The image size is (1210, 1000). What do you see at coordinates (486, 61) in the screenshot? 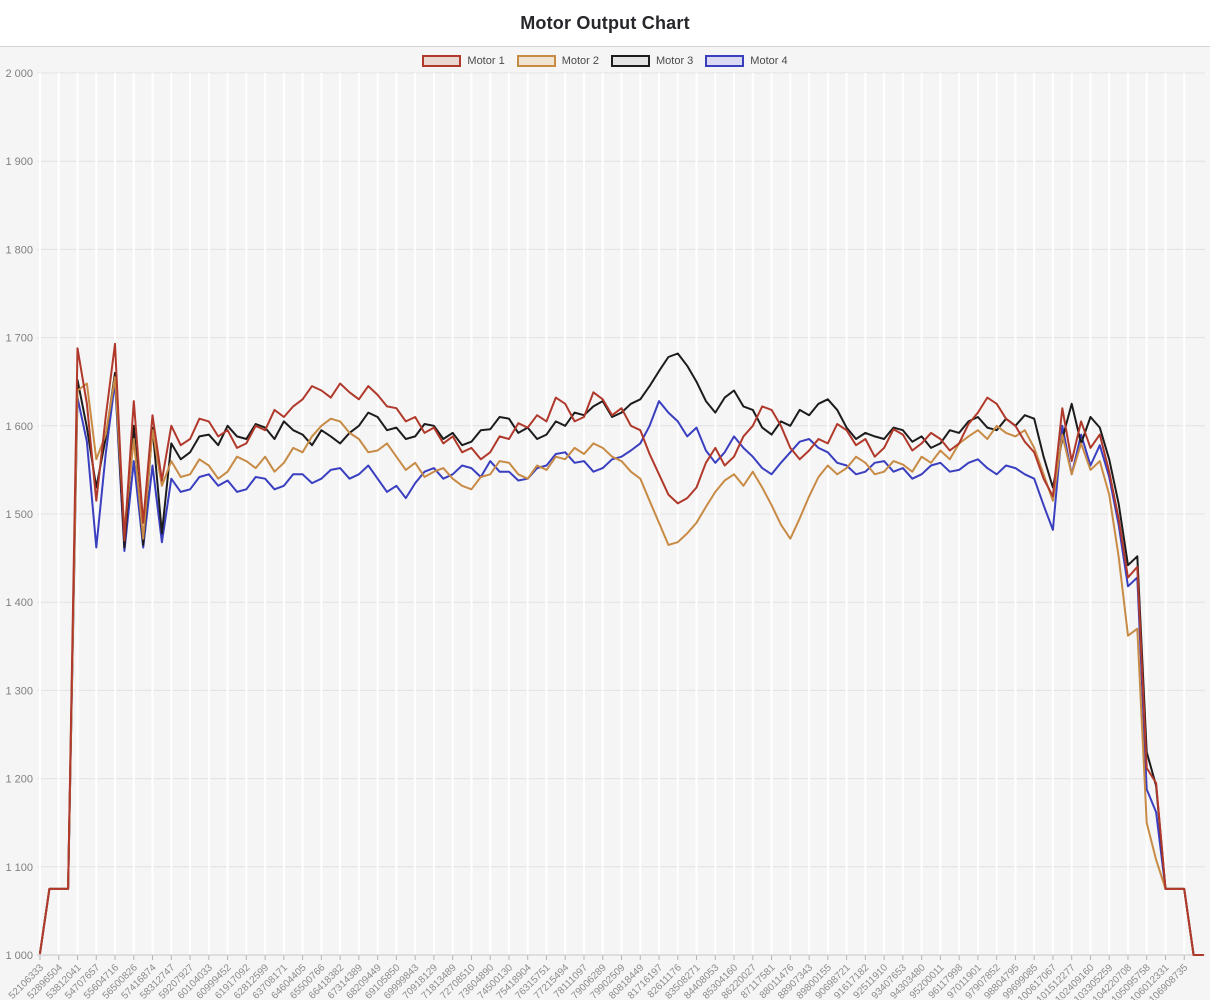
I see `legend-label: Motor 1` at bounding box center [486, 61].